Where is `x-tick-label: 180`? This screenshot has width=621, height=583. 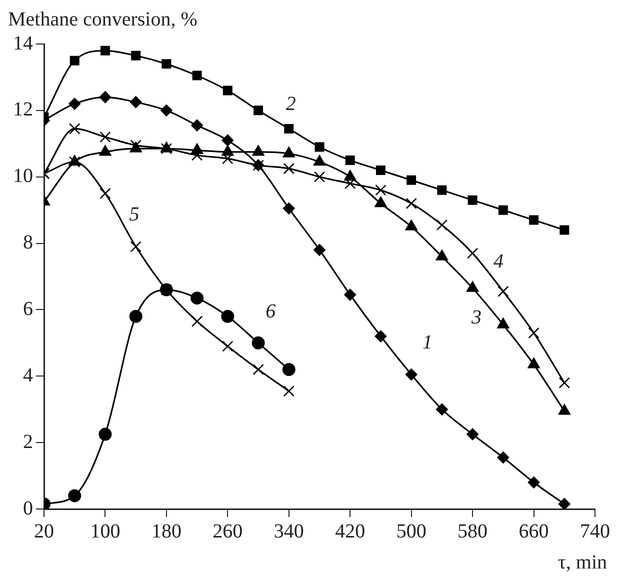 x-tick-label: 180 is located at coordinates (166, 531).